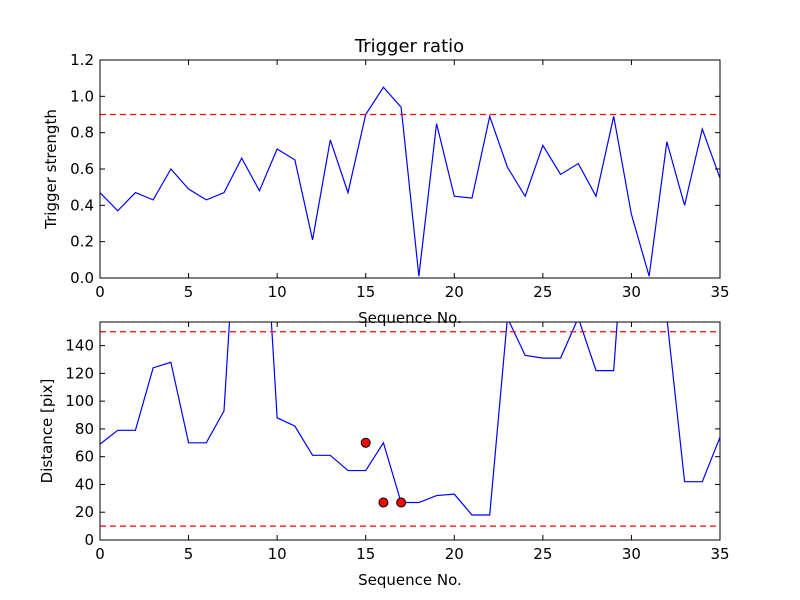 The height and width of the screenshot is (600, 800). Describe the element at coordinates (89, 540) in the screenshot. I see `y-tick-label: 0` at that location.